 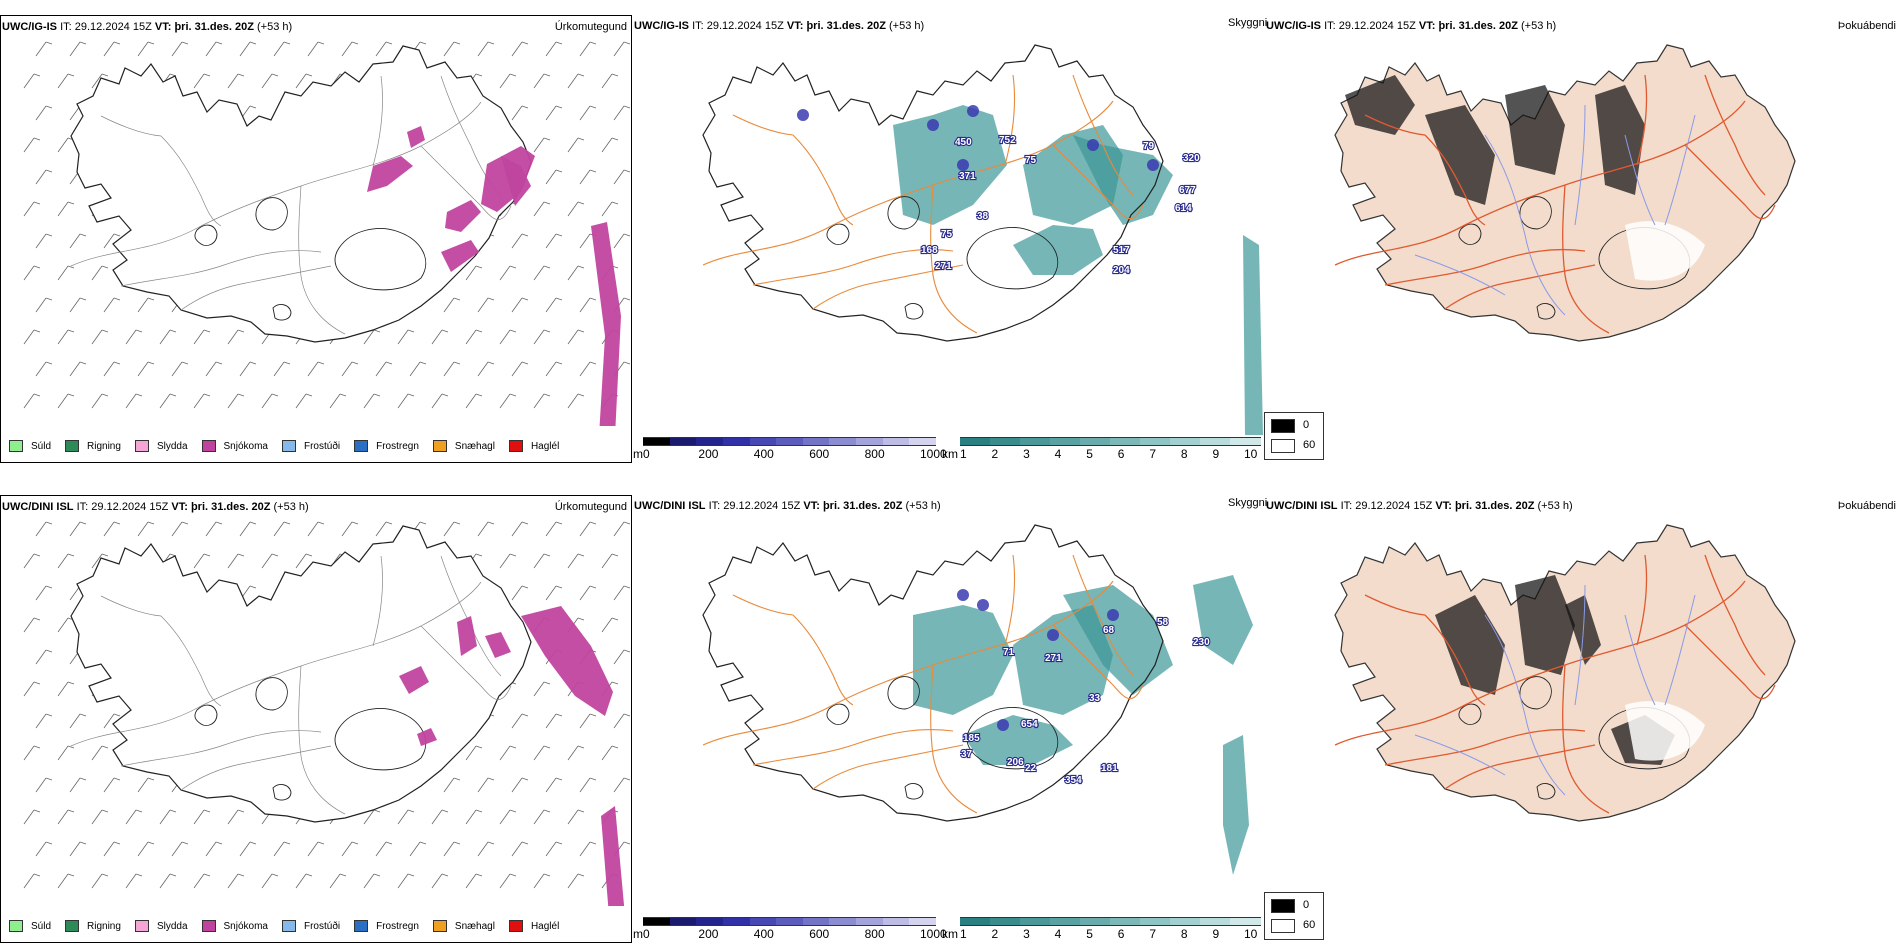 I want to click on fog-legend-label: 0, so click(x=1306, y=425).